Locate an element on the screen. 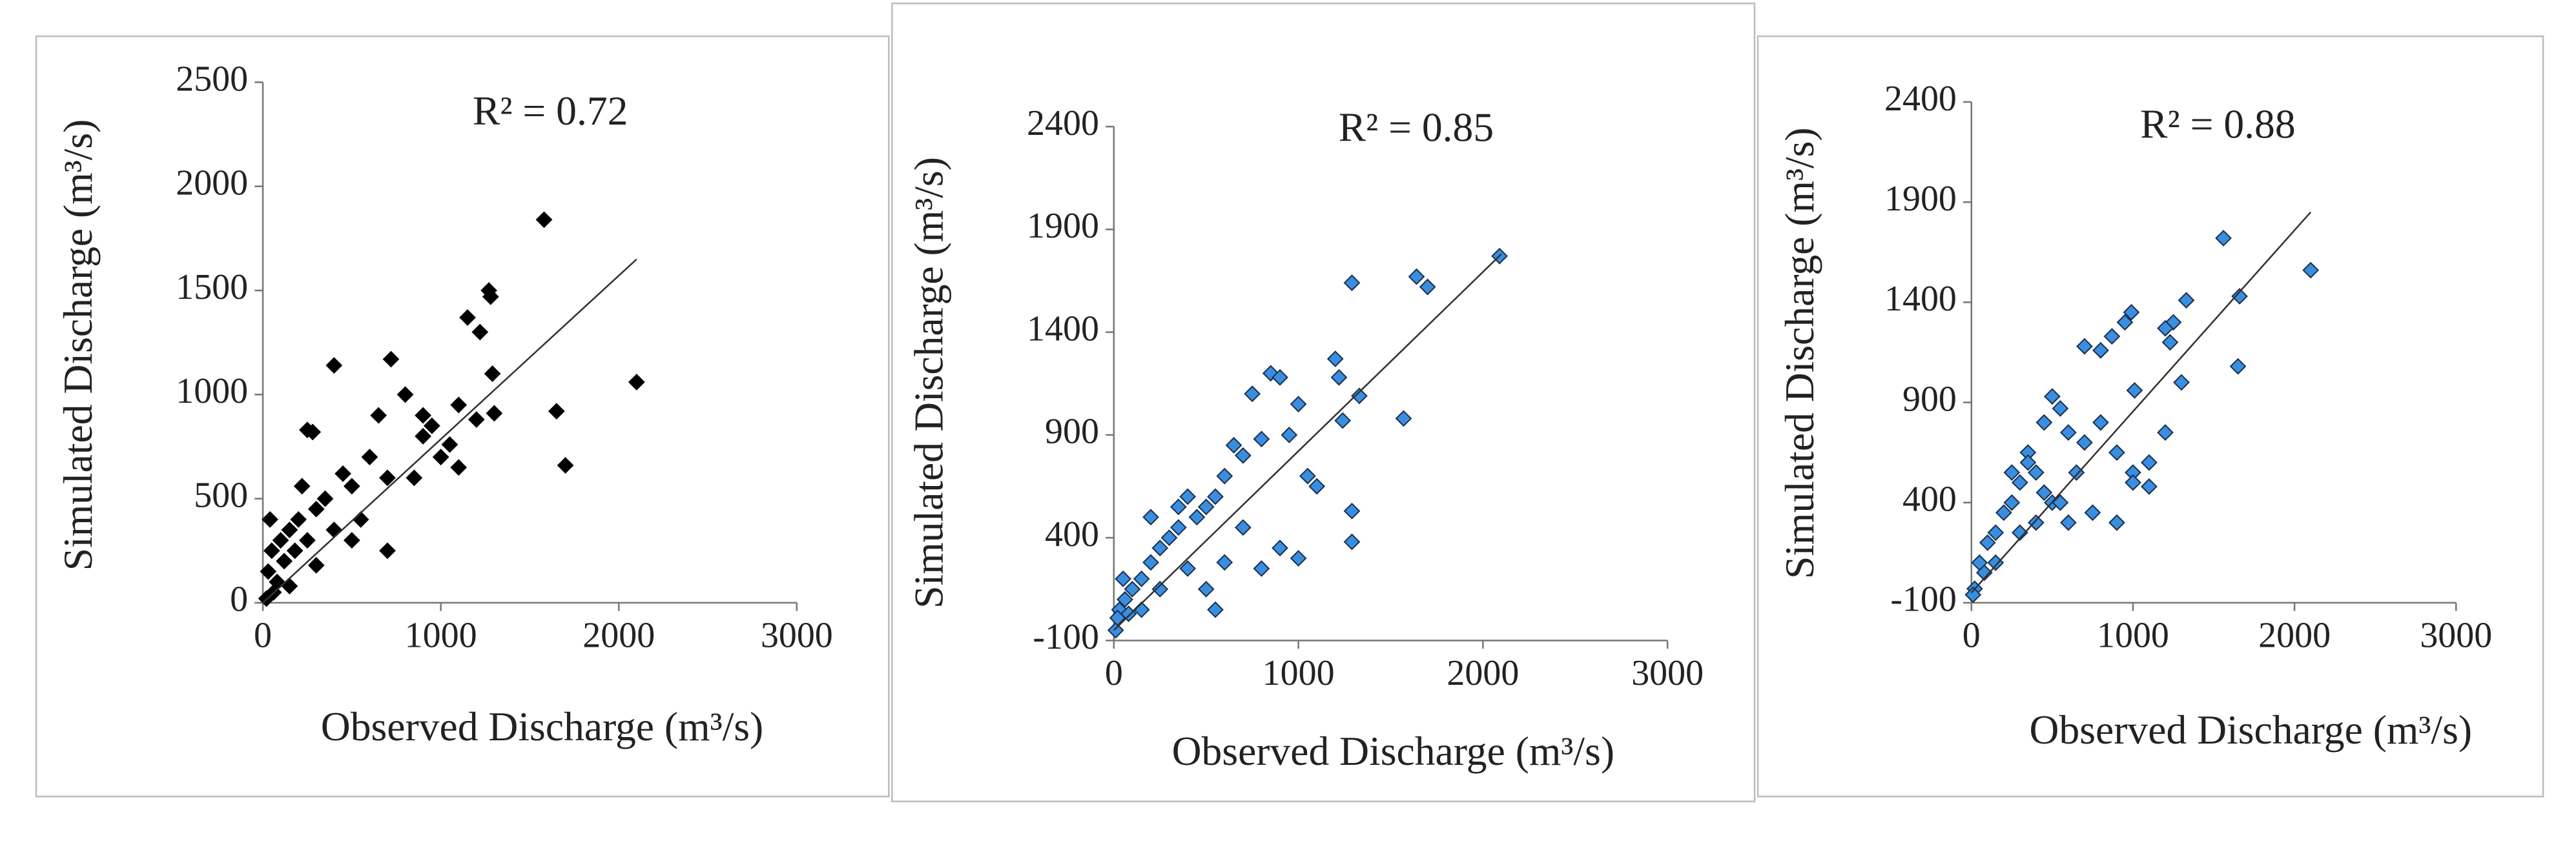 This screenshot has width=2576, height=841. annotation: R² = 0.88 is located at coordinates (2217, 124).